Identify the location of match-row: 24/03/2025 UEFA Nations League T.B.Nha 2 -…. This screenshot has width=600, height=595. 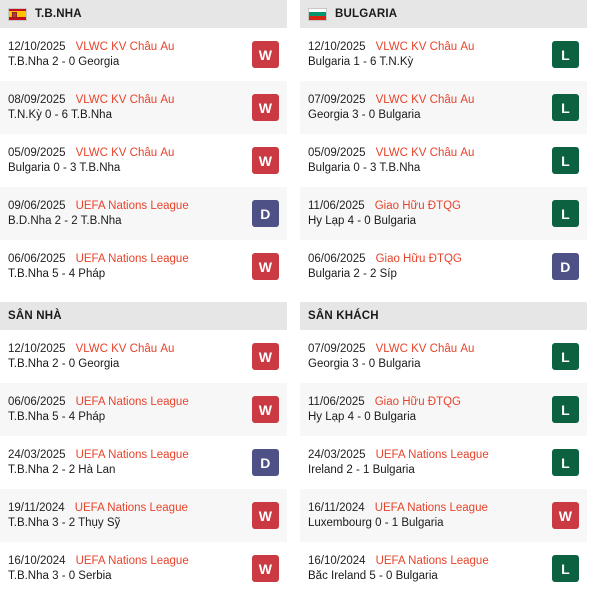
(143, 463).